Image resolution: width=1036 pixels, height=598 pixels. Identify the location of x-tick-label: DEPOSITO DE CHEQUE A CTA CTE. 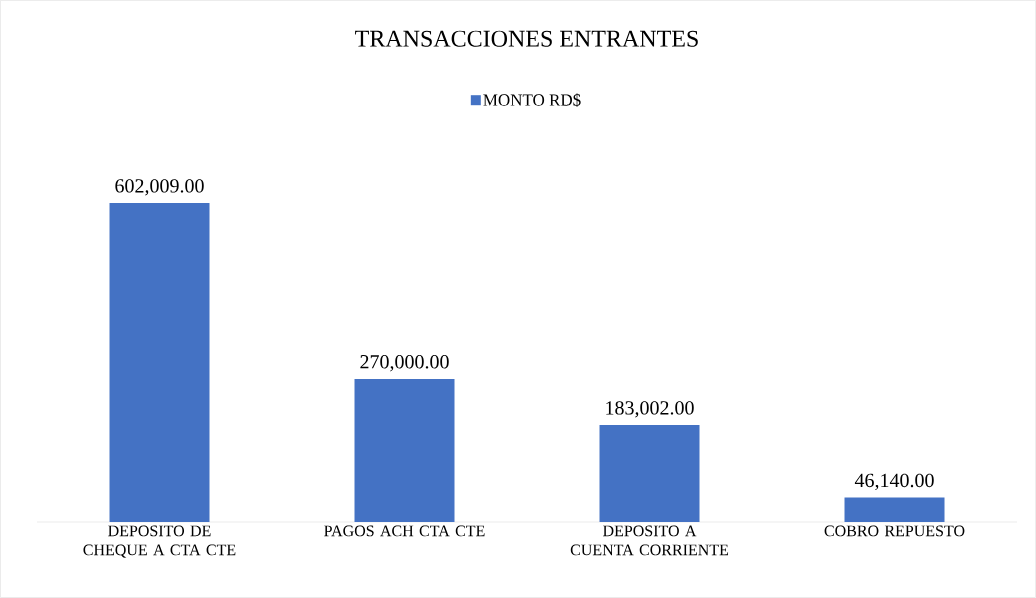
(159, 541).